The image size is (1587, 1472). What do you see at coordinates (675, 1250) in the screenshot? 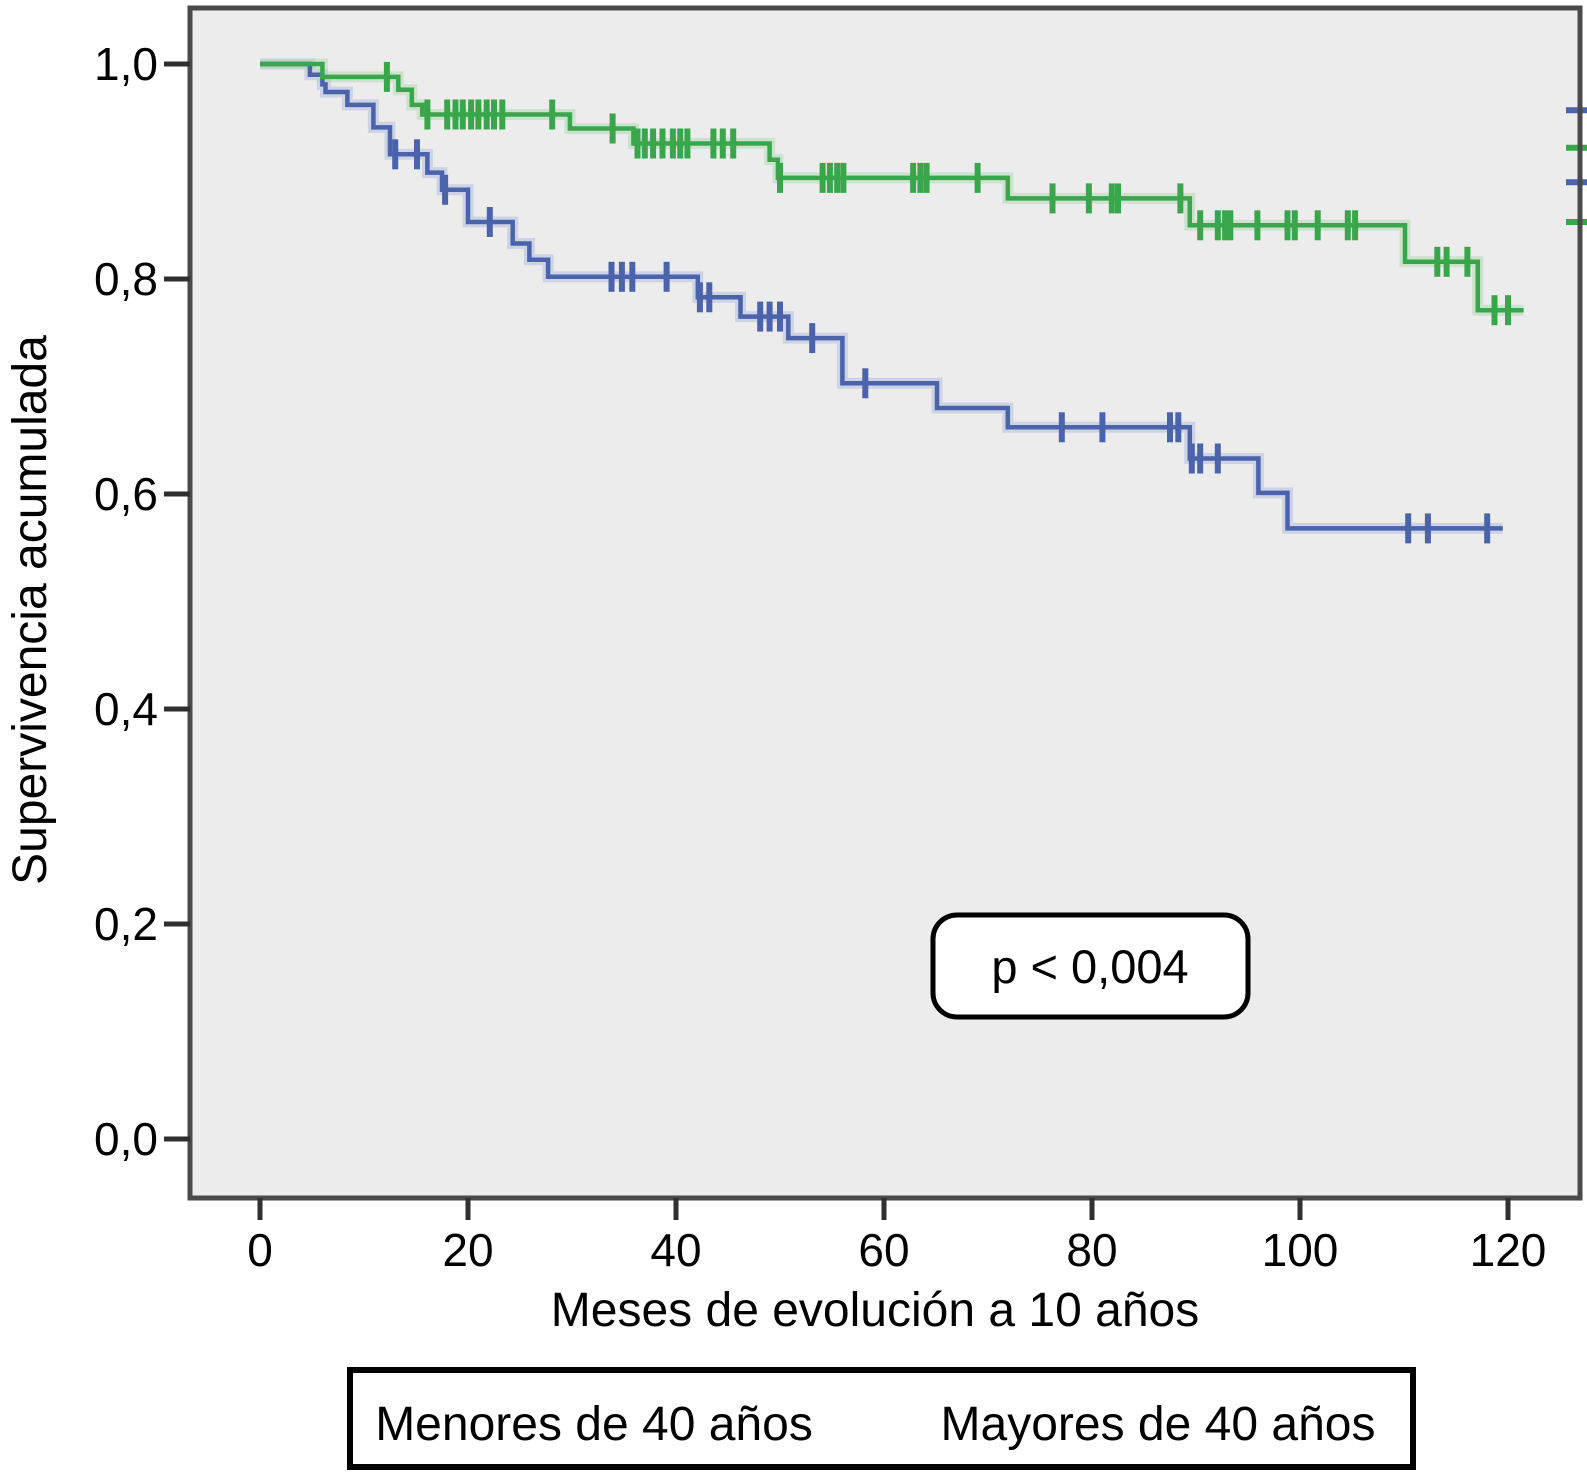
I see `x-tick-label: 40` at bounding box center [675, 1250].